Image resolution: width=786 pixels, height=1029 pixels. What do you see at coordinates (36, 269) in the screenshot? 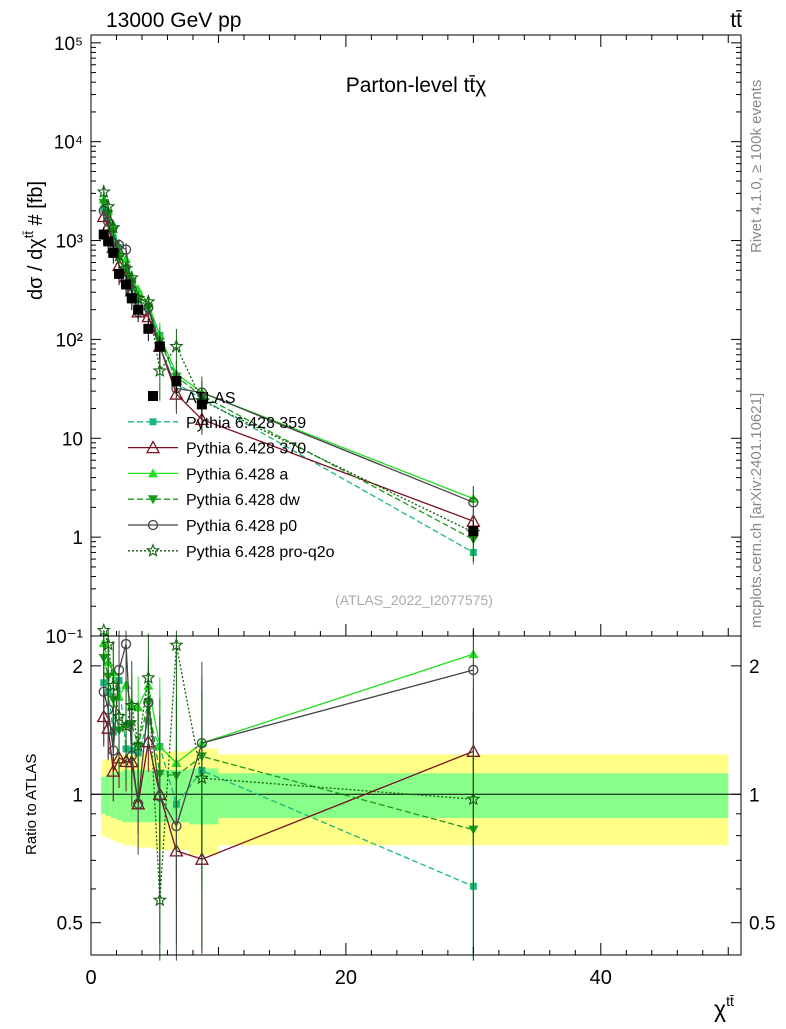
I see `y-axis-label-a: dσ / dχ` at bounding box center [36, 269].